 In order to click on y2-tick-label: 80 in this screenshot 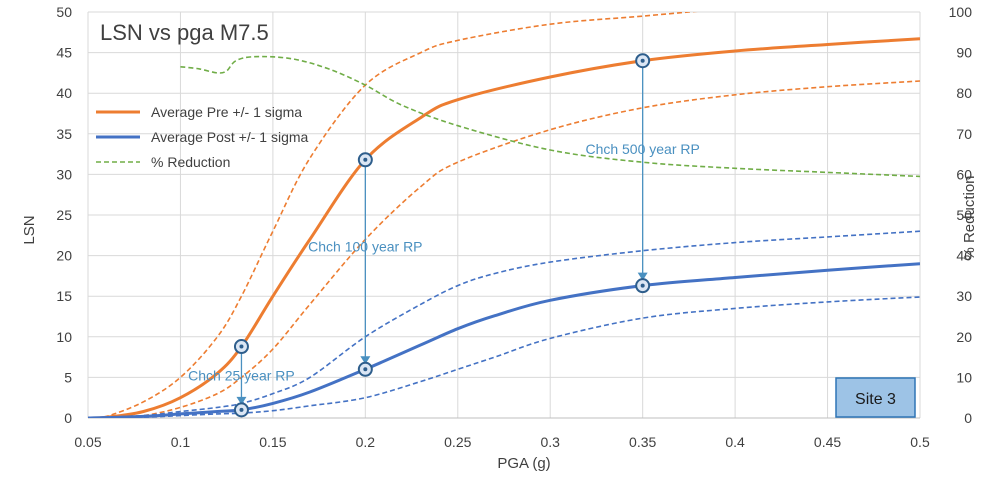, I will do `click(964, 93)`.